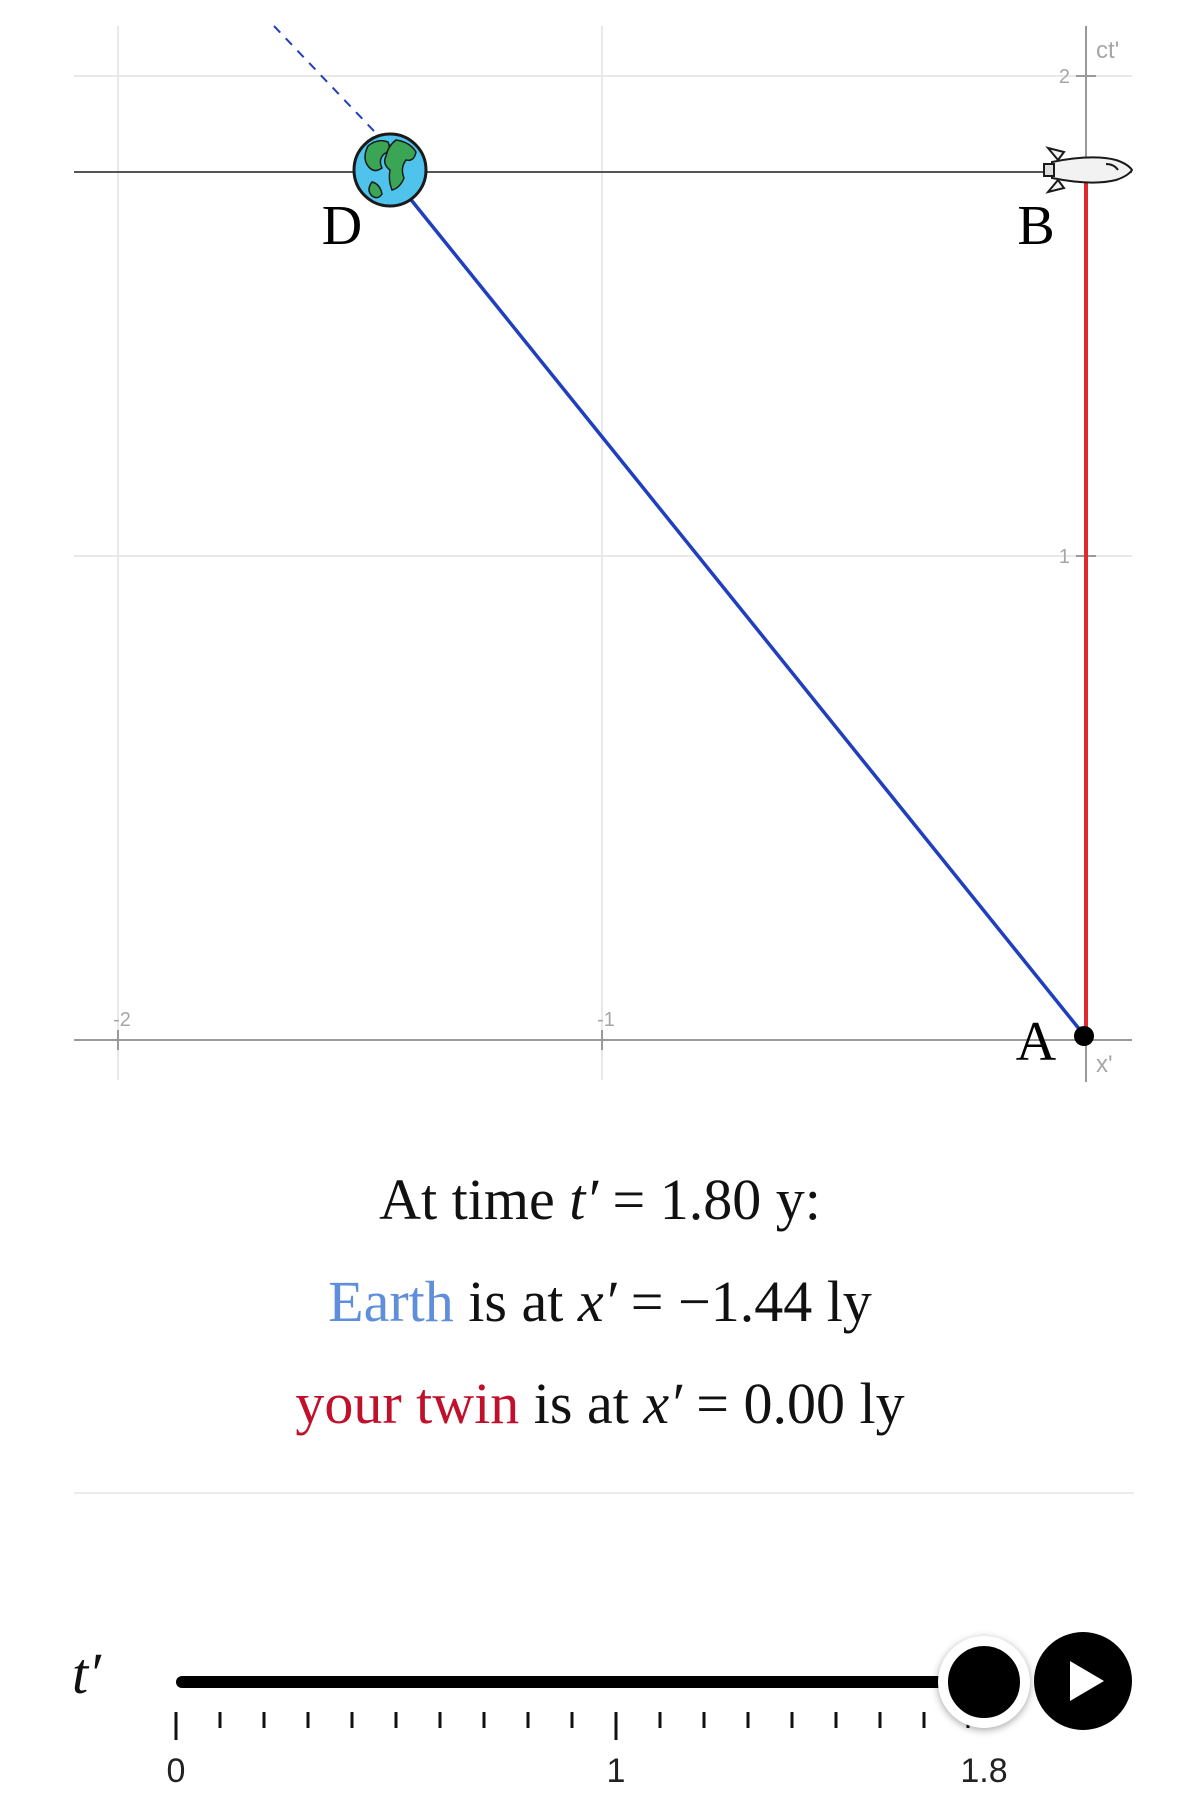 The width and height of the screenshot is (1200, 1799). What do you see at coordinates (333, 88) in the screenshot?
I see `earth-worldline-future` at bounding box center [333, 88].